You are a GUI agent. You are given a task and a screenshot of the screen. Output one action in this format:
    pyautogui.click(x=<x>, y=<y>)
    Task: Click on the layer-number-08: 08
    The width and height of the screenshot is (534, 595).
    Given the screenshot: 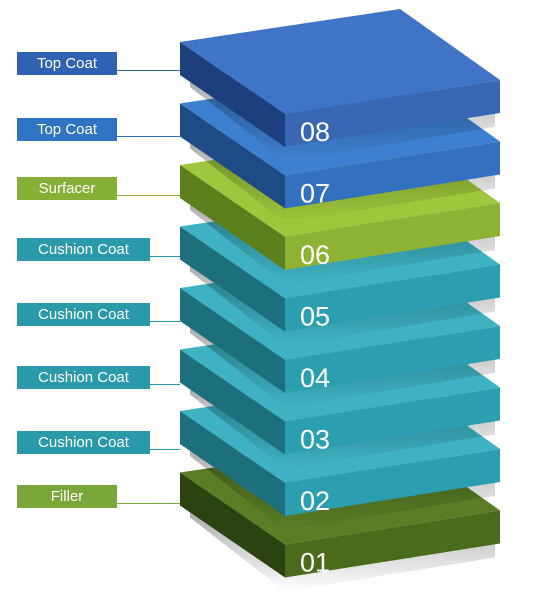 What is the action you would take?
    pyautogui.click(x=315, y=132)
    